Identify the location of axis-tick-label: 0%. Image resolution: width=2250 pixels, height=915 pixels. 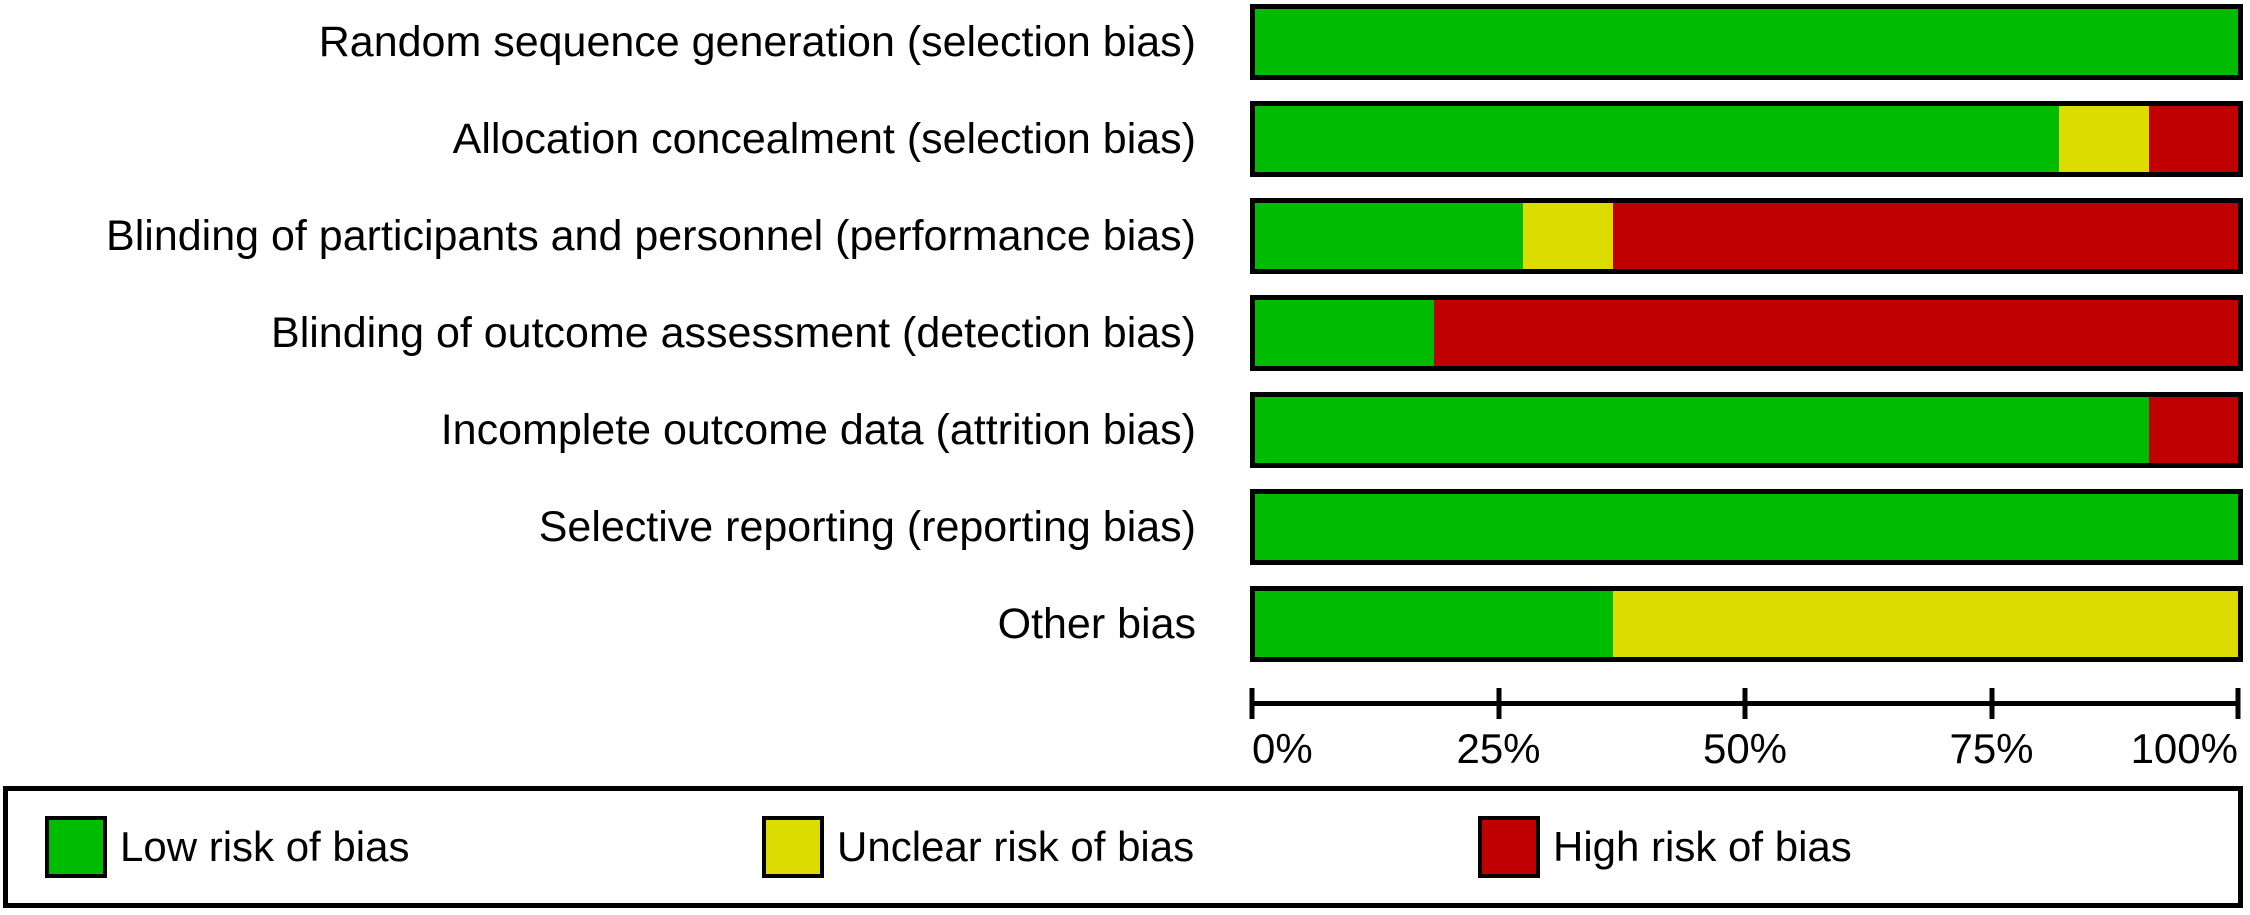
(1282, 748).